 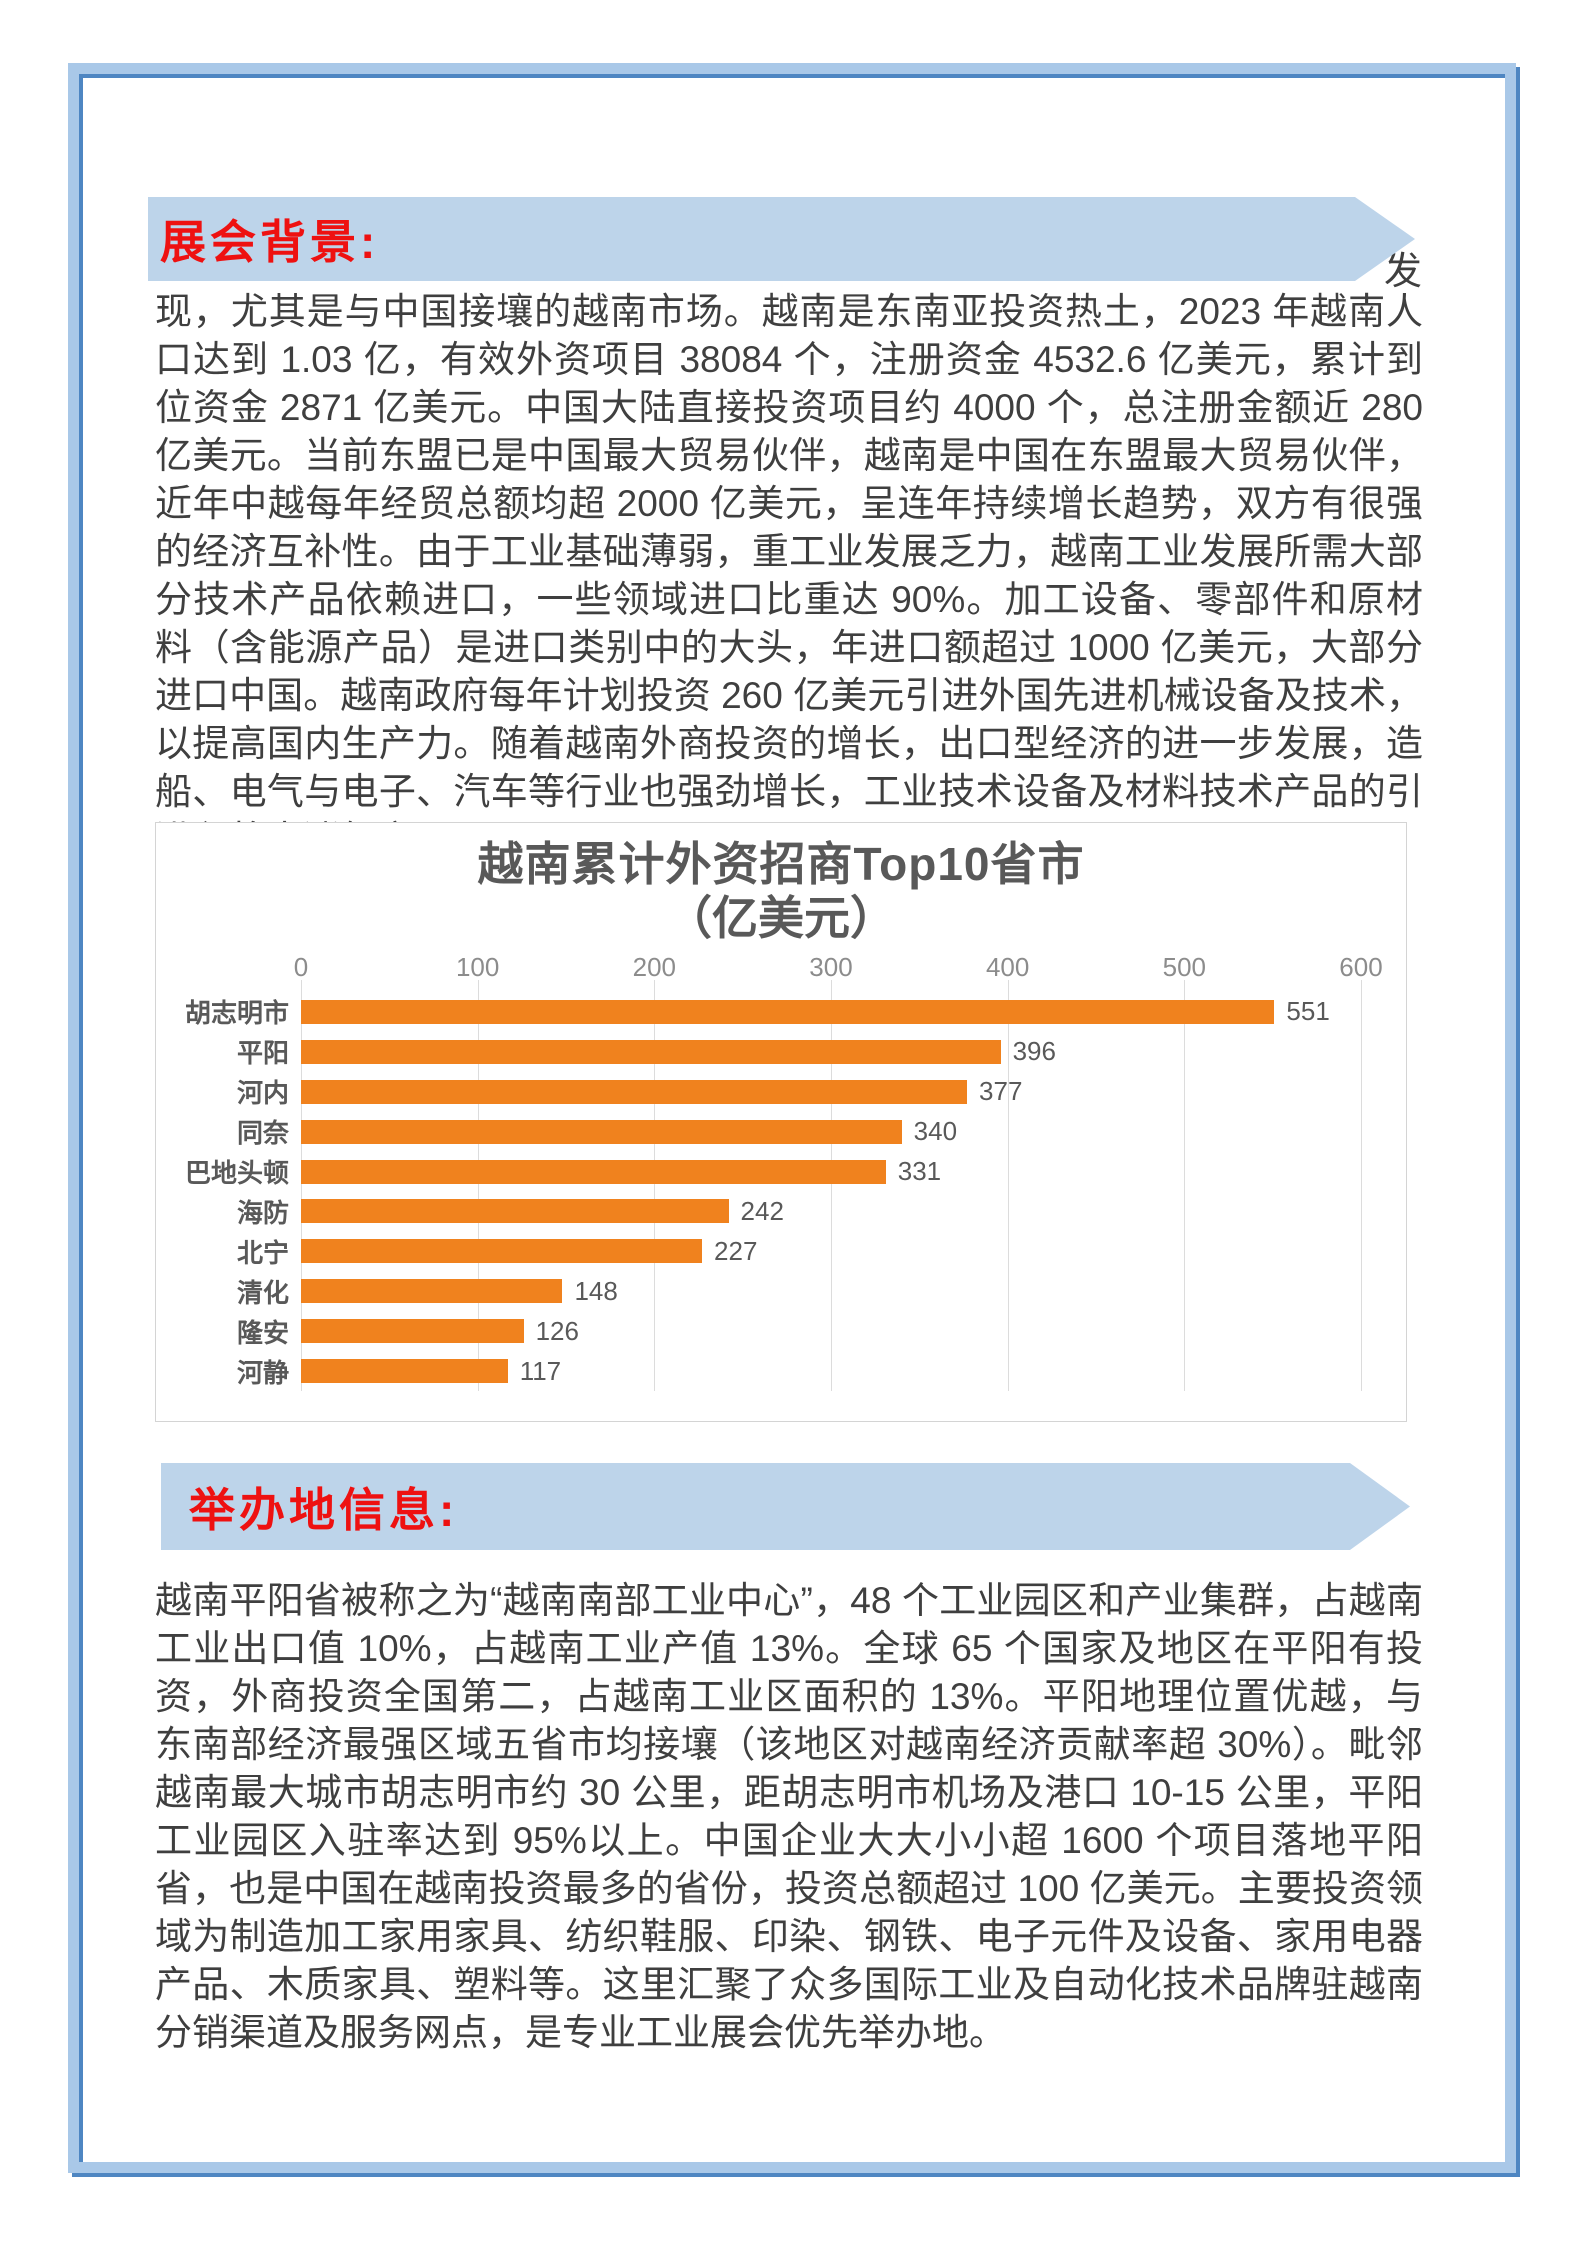 I want to click on chart-bar-row: 海防 242, so click(x=799, y=1212).